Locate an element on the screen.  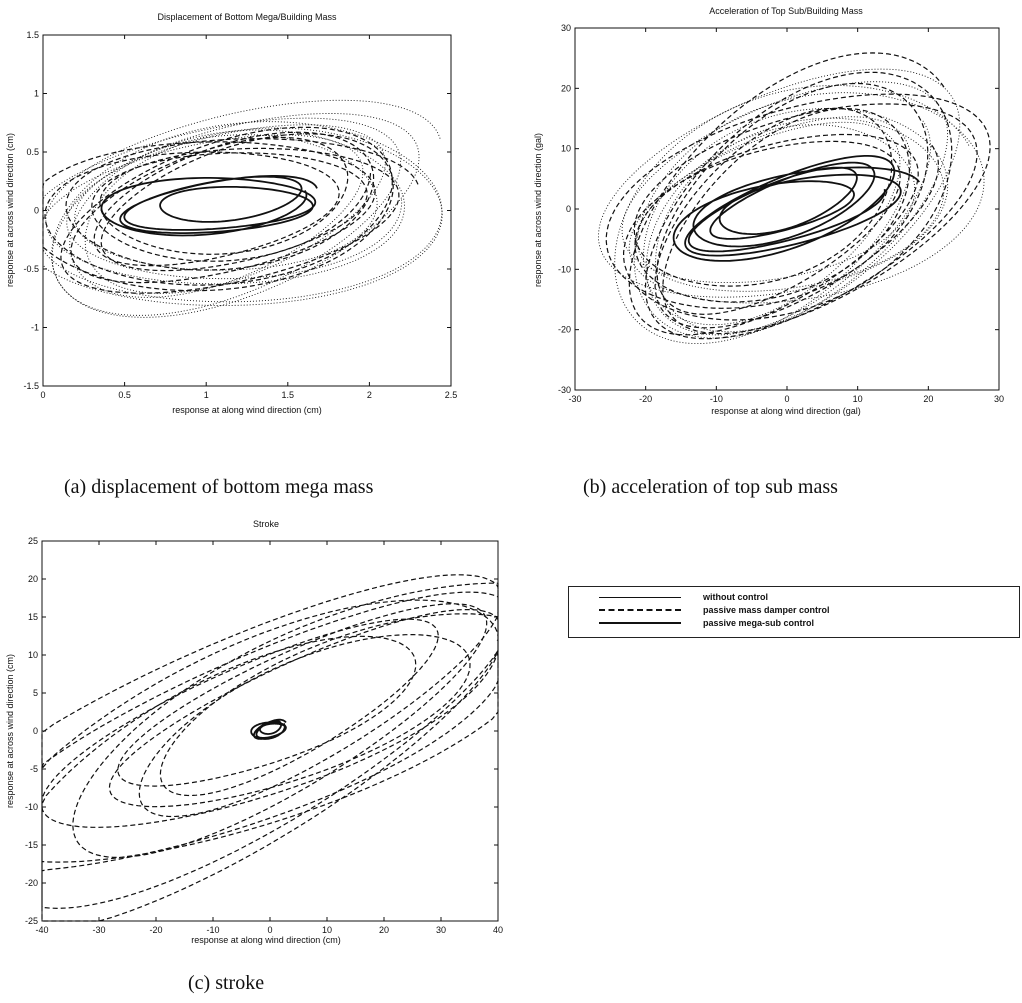
legend-item-passive-mega-sub: passive mega-sub control is located at coordinates (706, 623).